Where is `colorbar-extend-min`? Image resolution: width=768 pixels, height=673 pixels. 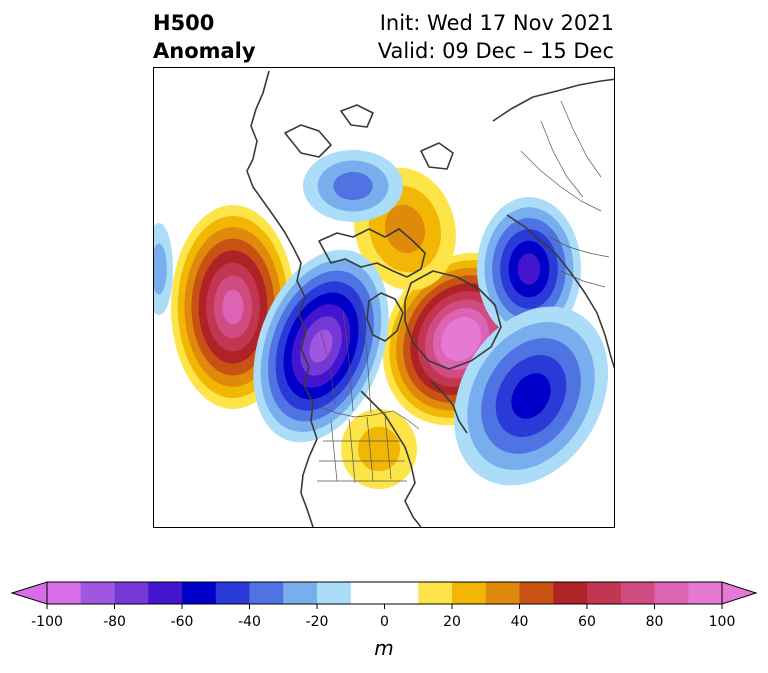
colorbar-extend-min is located at coordinates (29, 593).